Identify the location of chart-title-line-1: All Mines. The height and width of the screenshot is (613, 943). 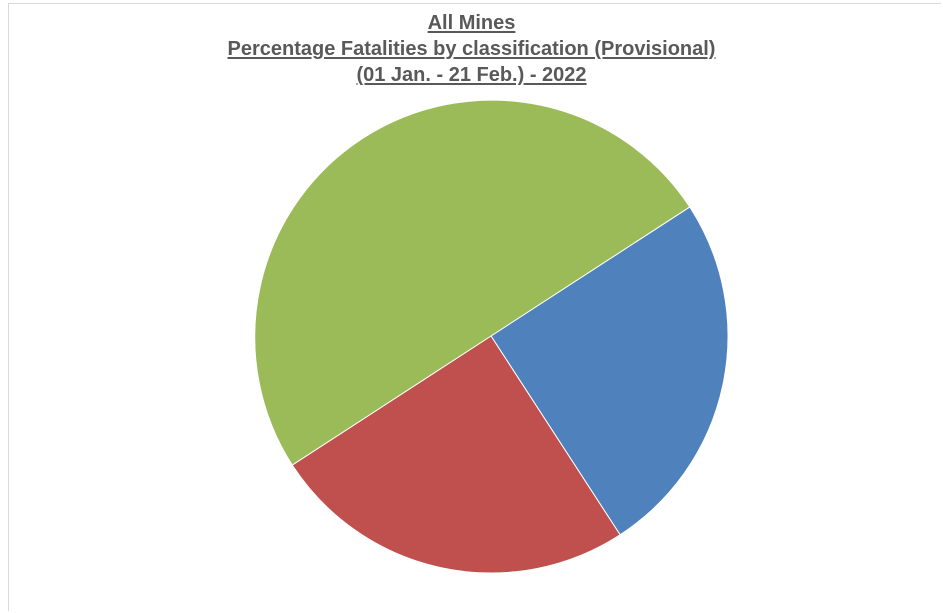
(471, 23).